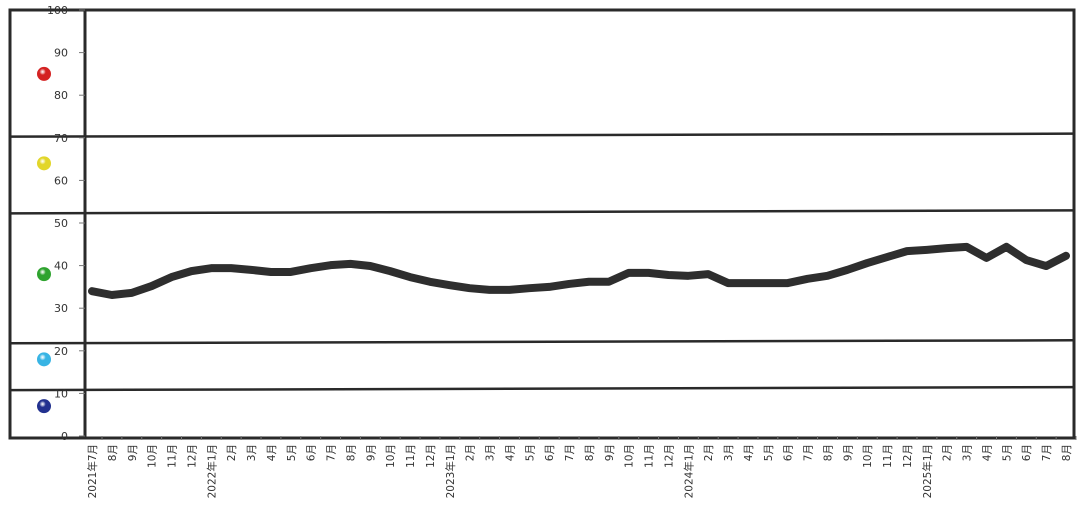 The width and height of the screenshot is (1080, 521). I want to click on data-series-line, so click(579, 270).